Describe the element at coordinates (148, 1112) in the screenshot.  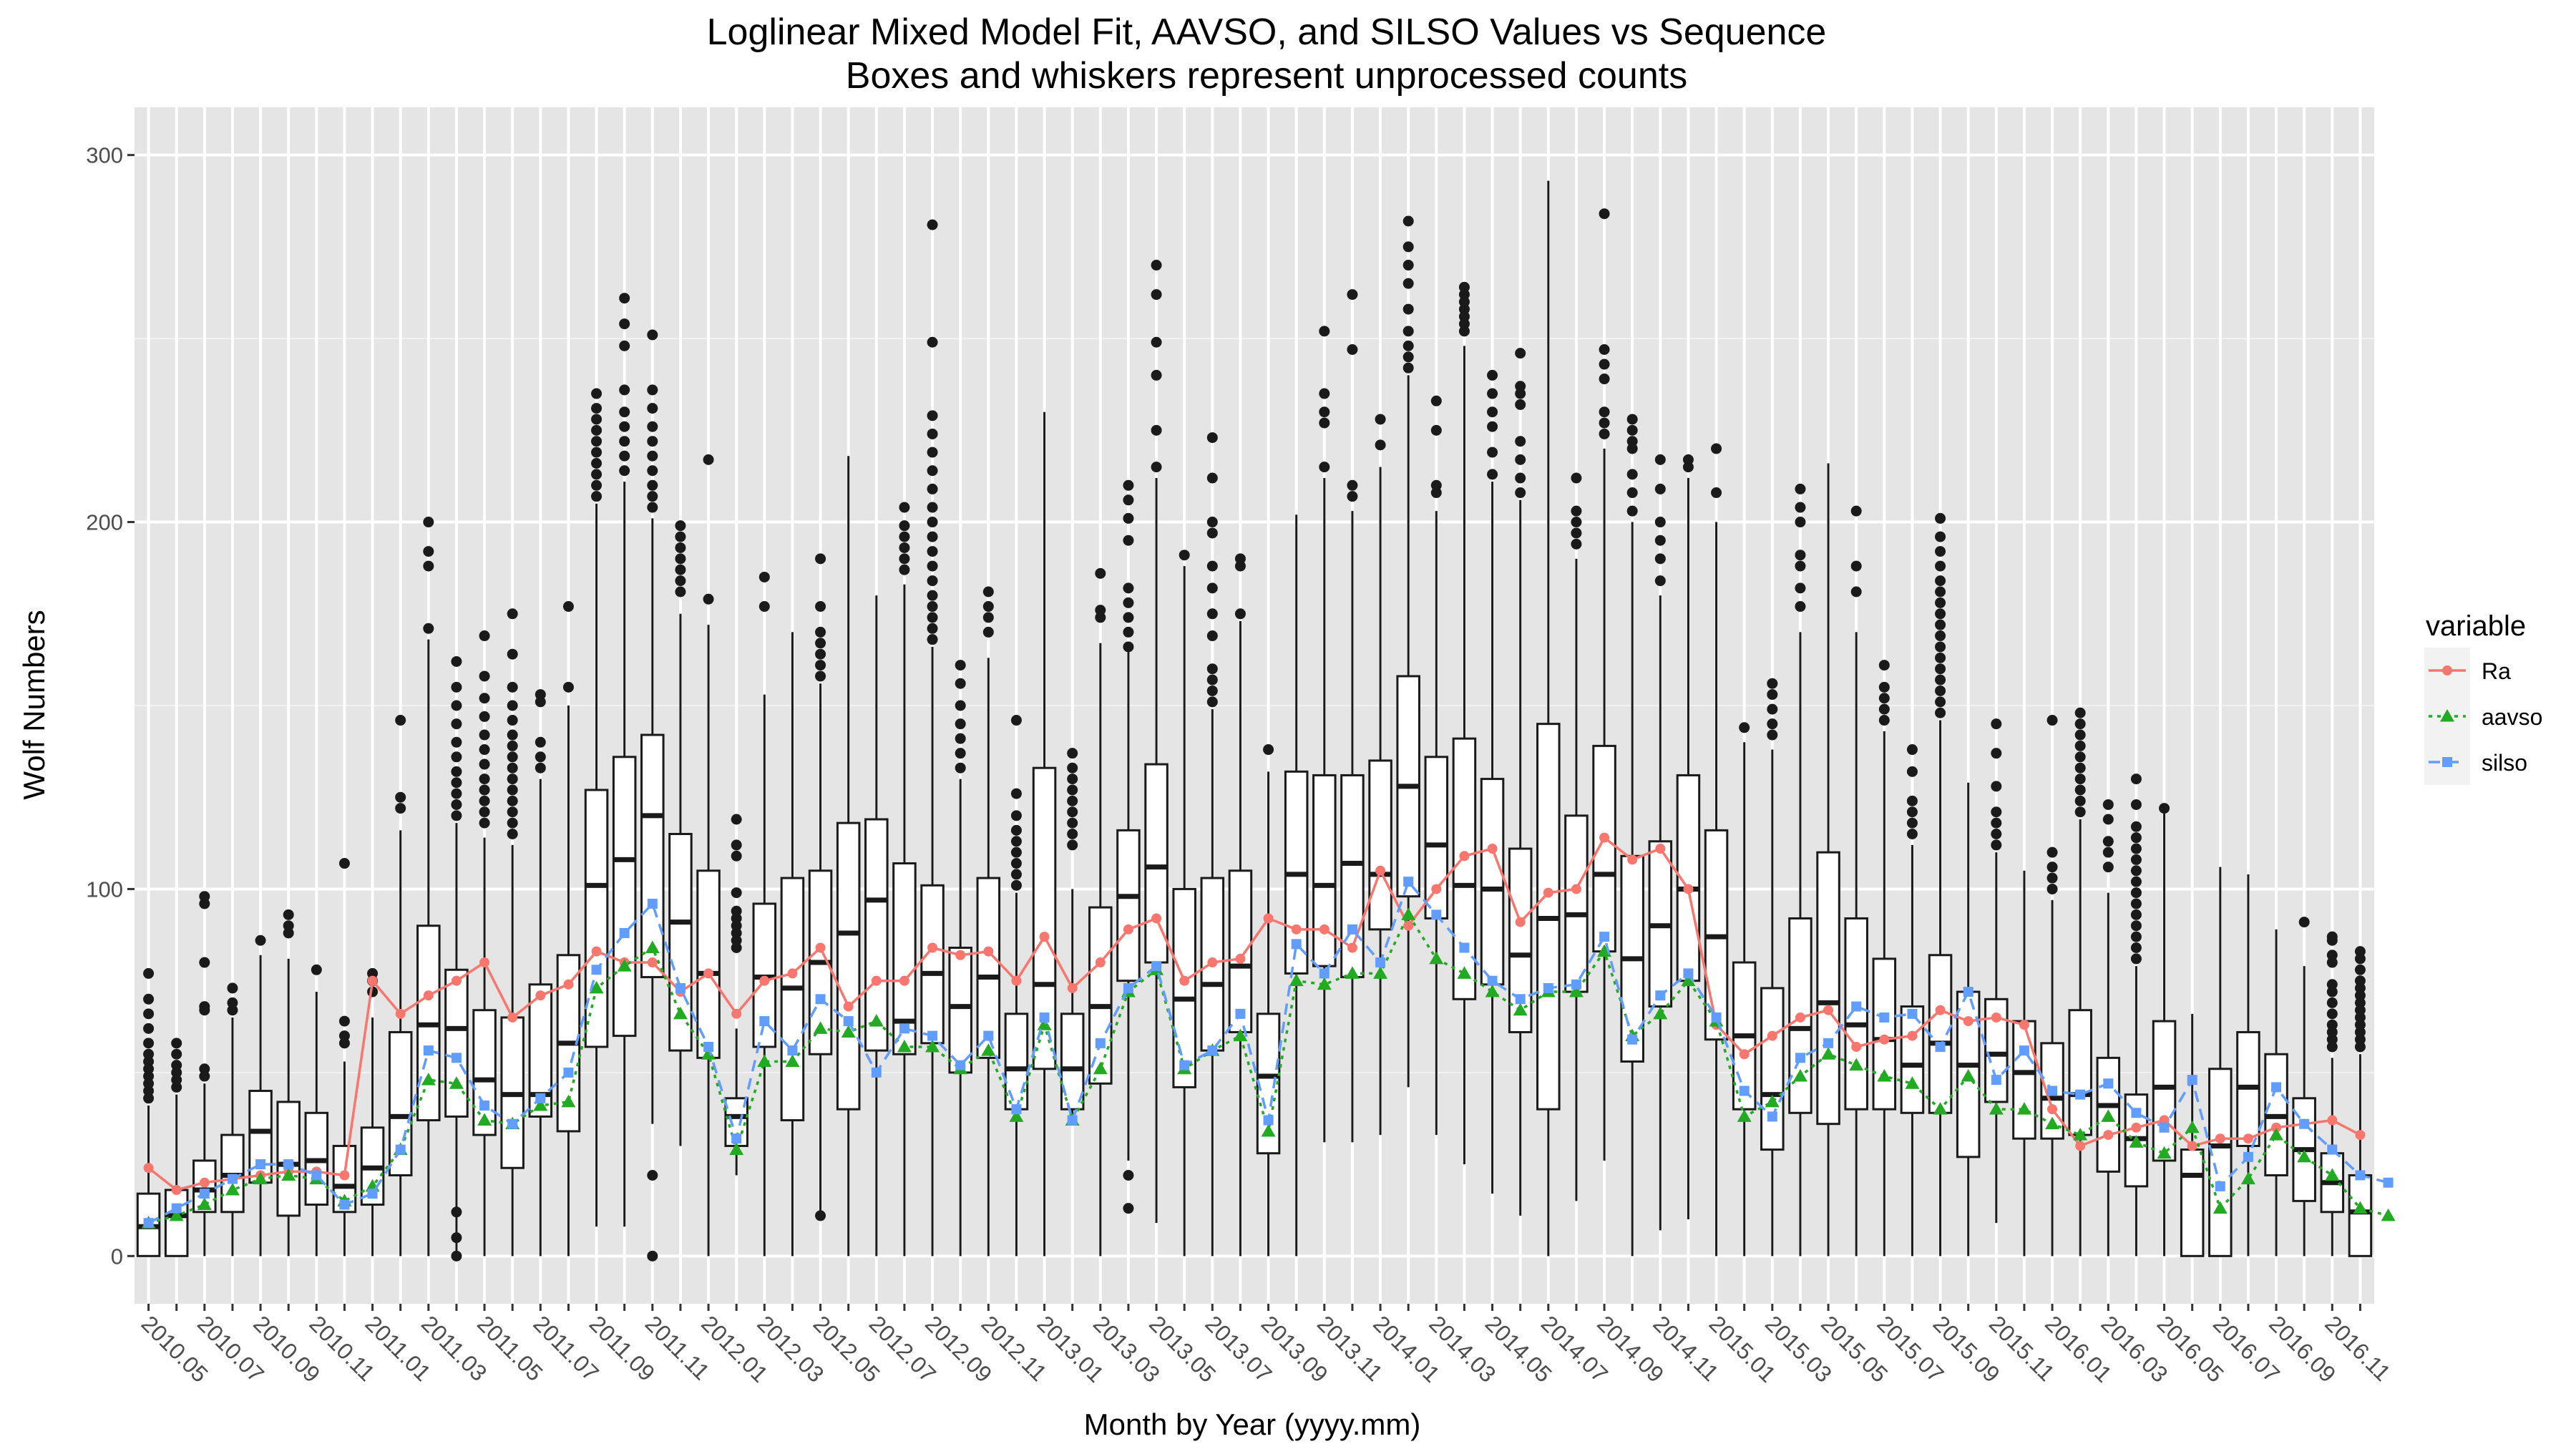
I see `box-2010.05` at that location.